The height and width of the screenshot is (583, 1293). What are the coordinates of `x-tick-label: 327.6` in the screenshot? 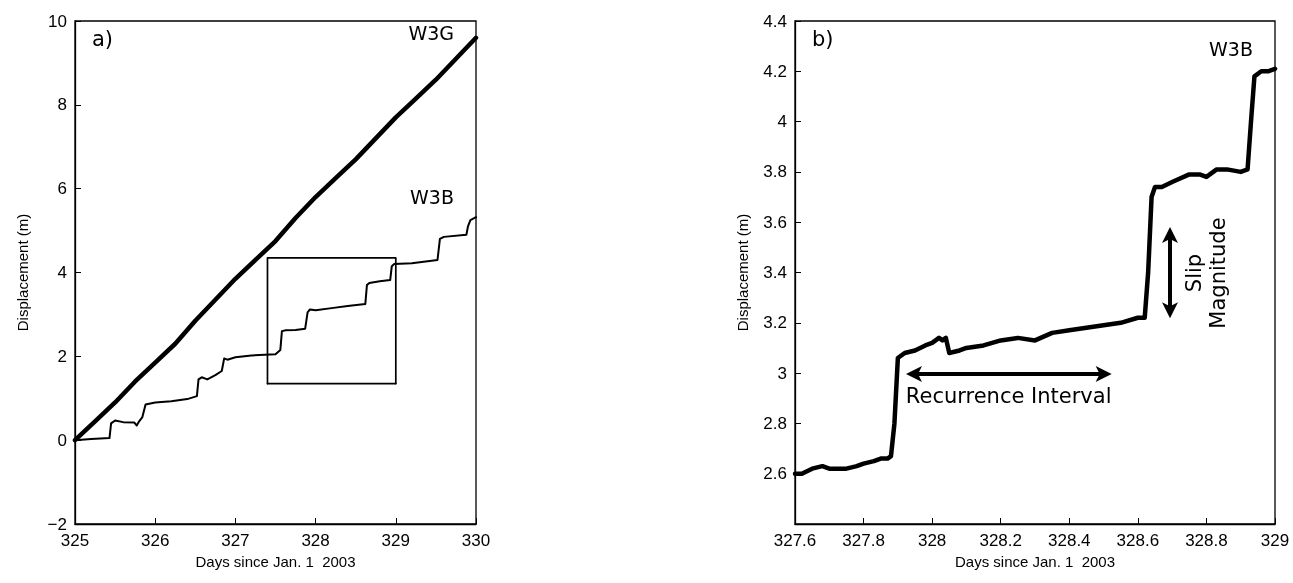 It's located at (795, 540).